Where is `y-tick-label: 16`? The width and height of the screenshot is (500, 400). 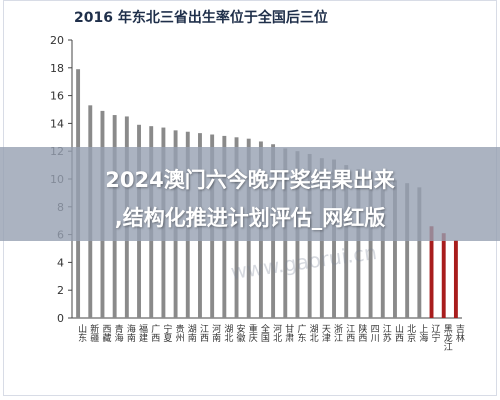
y-tick-label: 16 is located at coordinates (57, 96).